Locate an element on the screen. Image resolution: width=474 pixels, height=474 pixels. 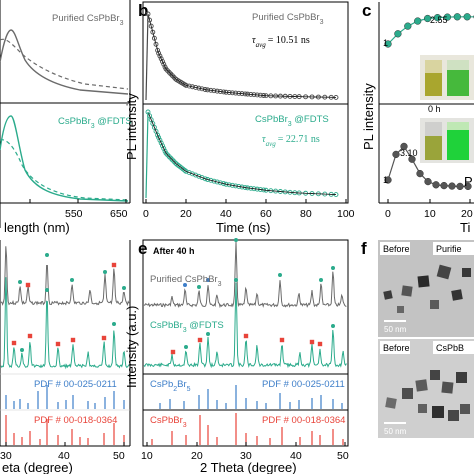
panel-b-xtick-100: 100 is located at coordinates (346, 214).